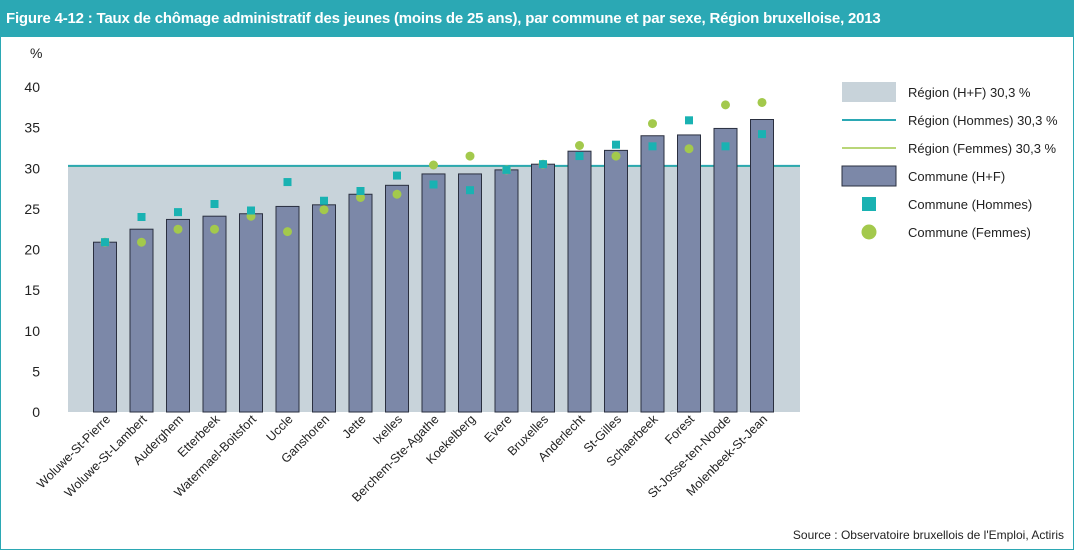 This screenshot has width=1076, height=552. What do you see at coordinates (32, 87) in the screenshot?
I see `y-tick-label: 40` at bounding box center [32, 87].